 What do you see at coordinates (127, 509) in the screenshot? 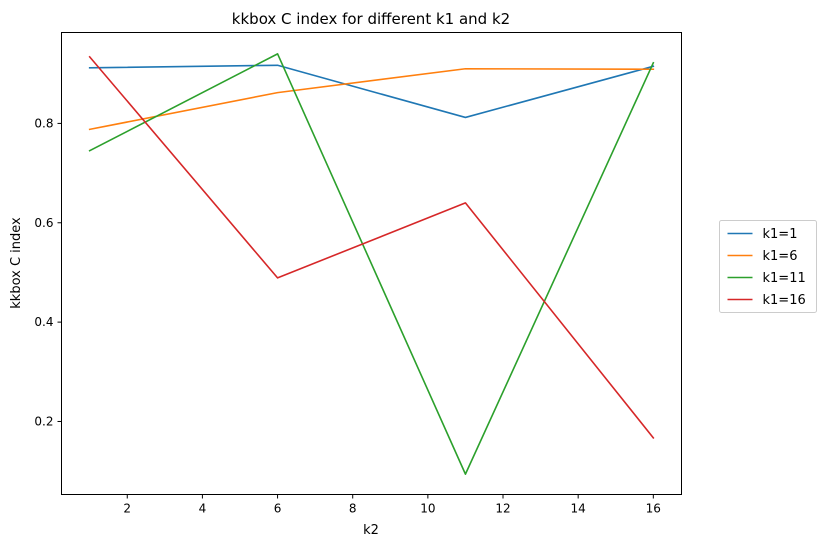
I see `x-tick-label-0: 2` at bounding box center [127, 509].